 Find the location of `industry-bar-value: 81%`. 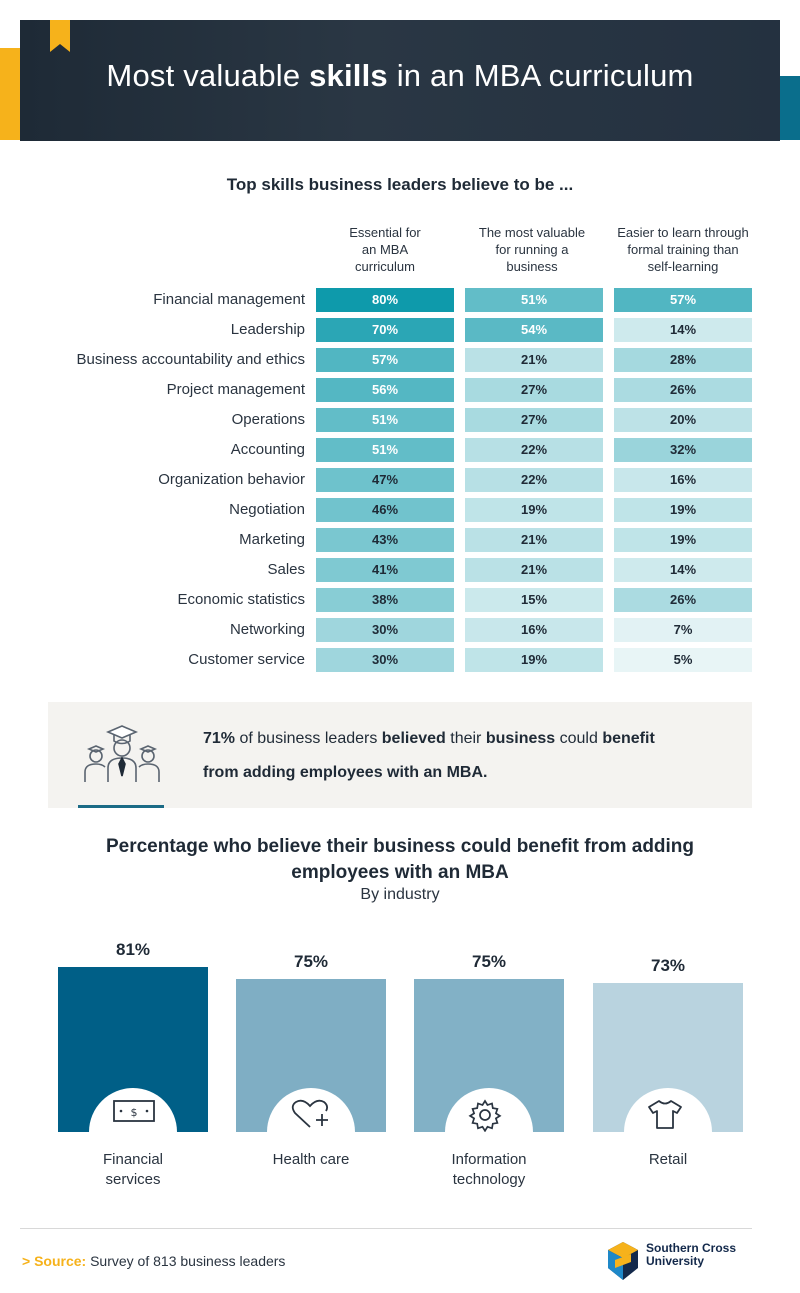

industry-bar-value: 81% is located at coordinates (133, 949).